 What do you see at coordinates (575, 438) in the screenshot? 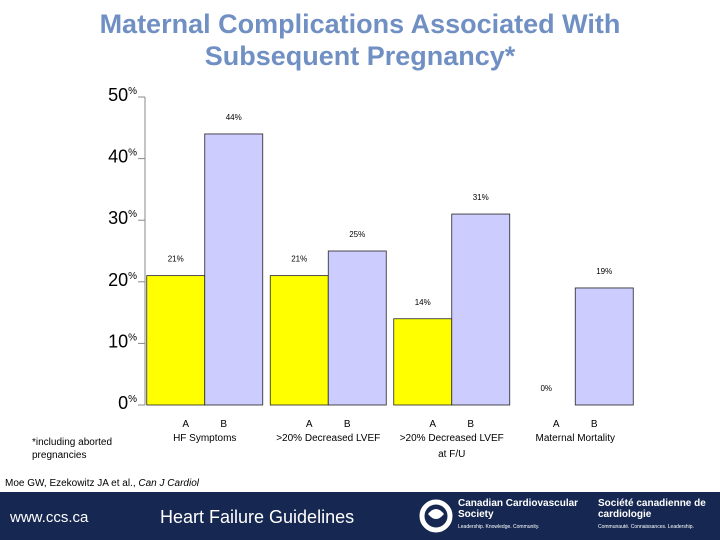
I see `x-tick-label: Maternal Mortality` at bounding box center [575, 438].